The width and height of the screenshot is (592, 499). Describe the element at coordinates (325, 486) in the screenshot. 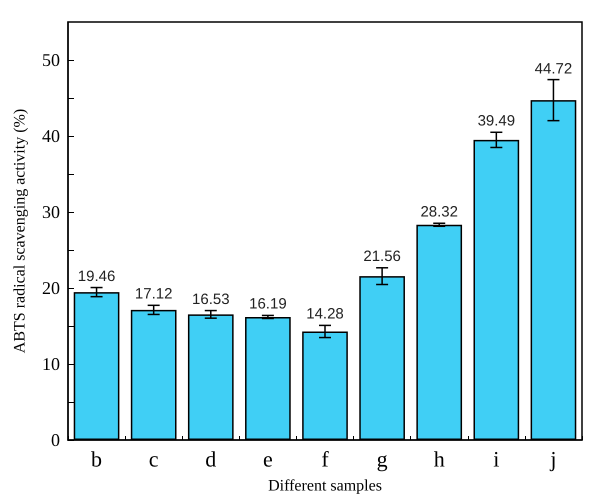

I see `x-axis-title: Different samples` at that location.